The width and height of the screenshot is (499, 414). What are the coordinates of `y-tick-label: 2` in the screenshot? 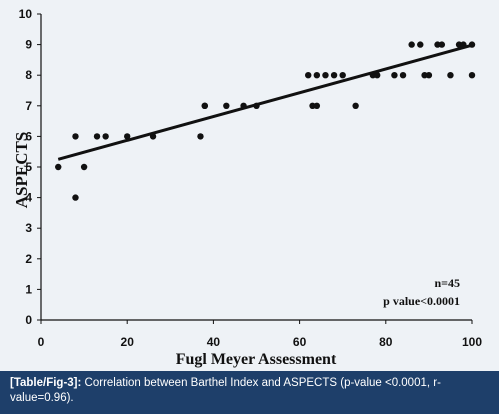 It's located at (28, 259).